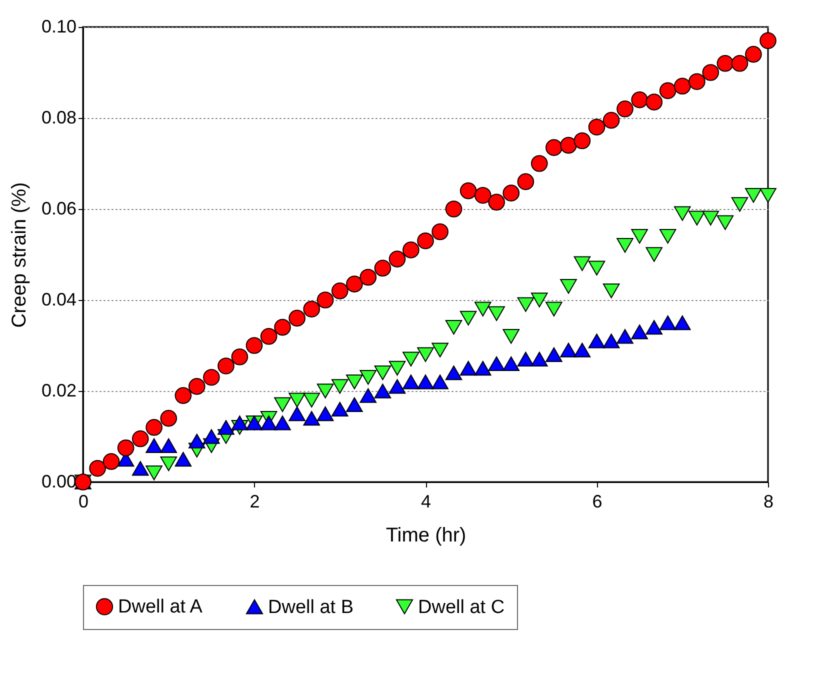 The width and height of the screenshot is (836, 684). What do you see at coordinates (58, 390) in the screenshot?
I see `y-tick-label: 0.02` at bounding box center [58, 390].